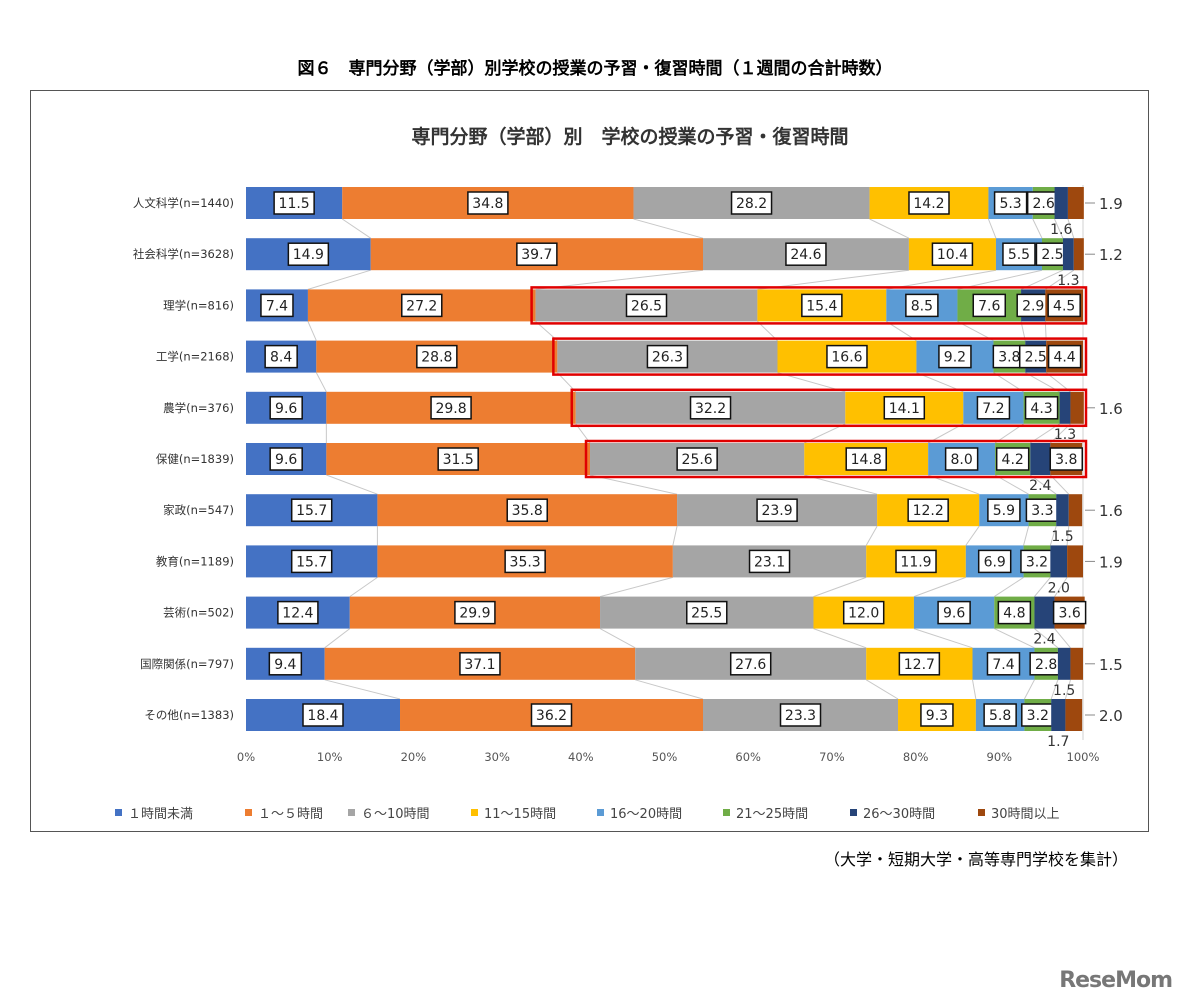  What do you see at coordinates (629, 136) in the screenshot?
I see `chart-title: 専門分野（学部）別 学校の授業の予習・復習時間` at bounding box center [629, 136].